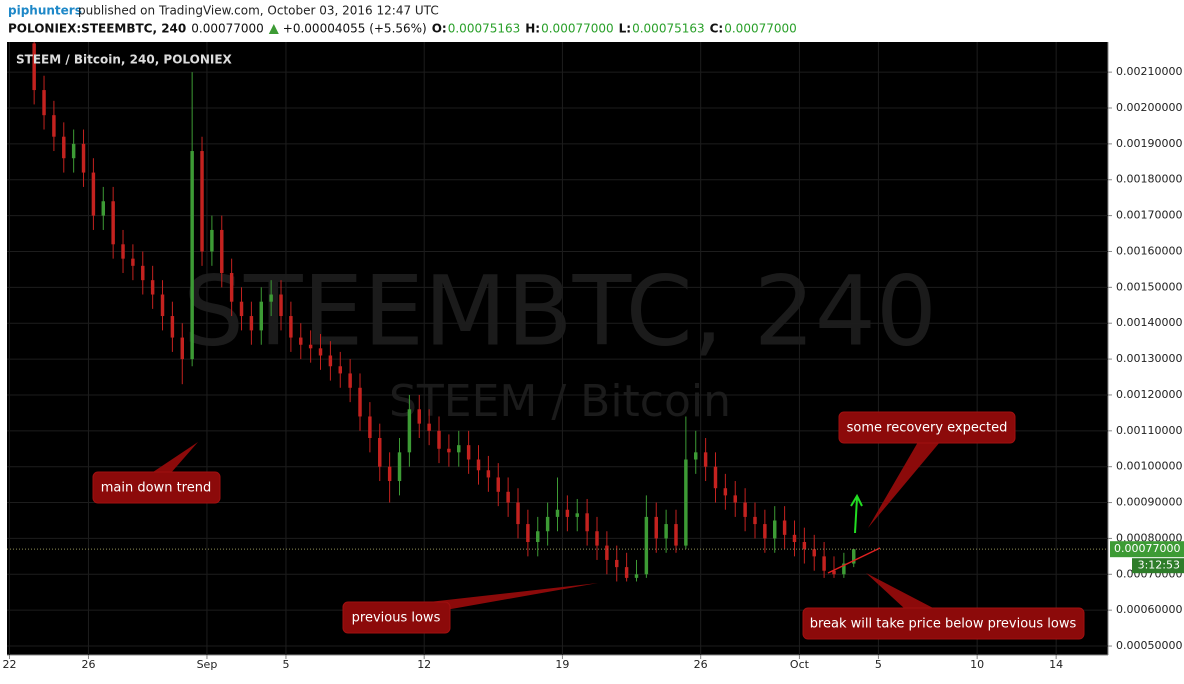 This screenshot has height=684, width=1184. I want to click on x-tick-label: 12, so click(424, 664).